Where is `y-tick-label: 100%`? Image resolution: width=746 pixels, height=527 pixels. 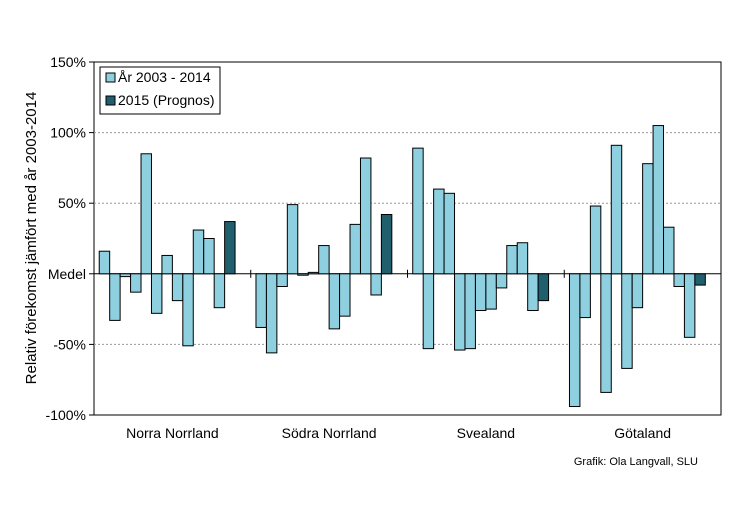 y-tick-label: 100% is located at coordinates (68, 133).